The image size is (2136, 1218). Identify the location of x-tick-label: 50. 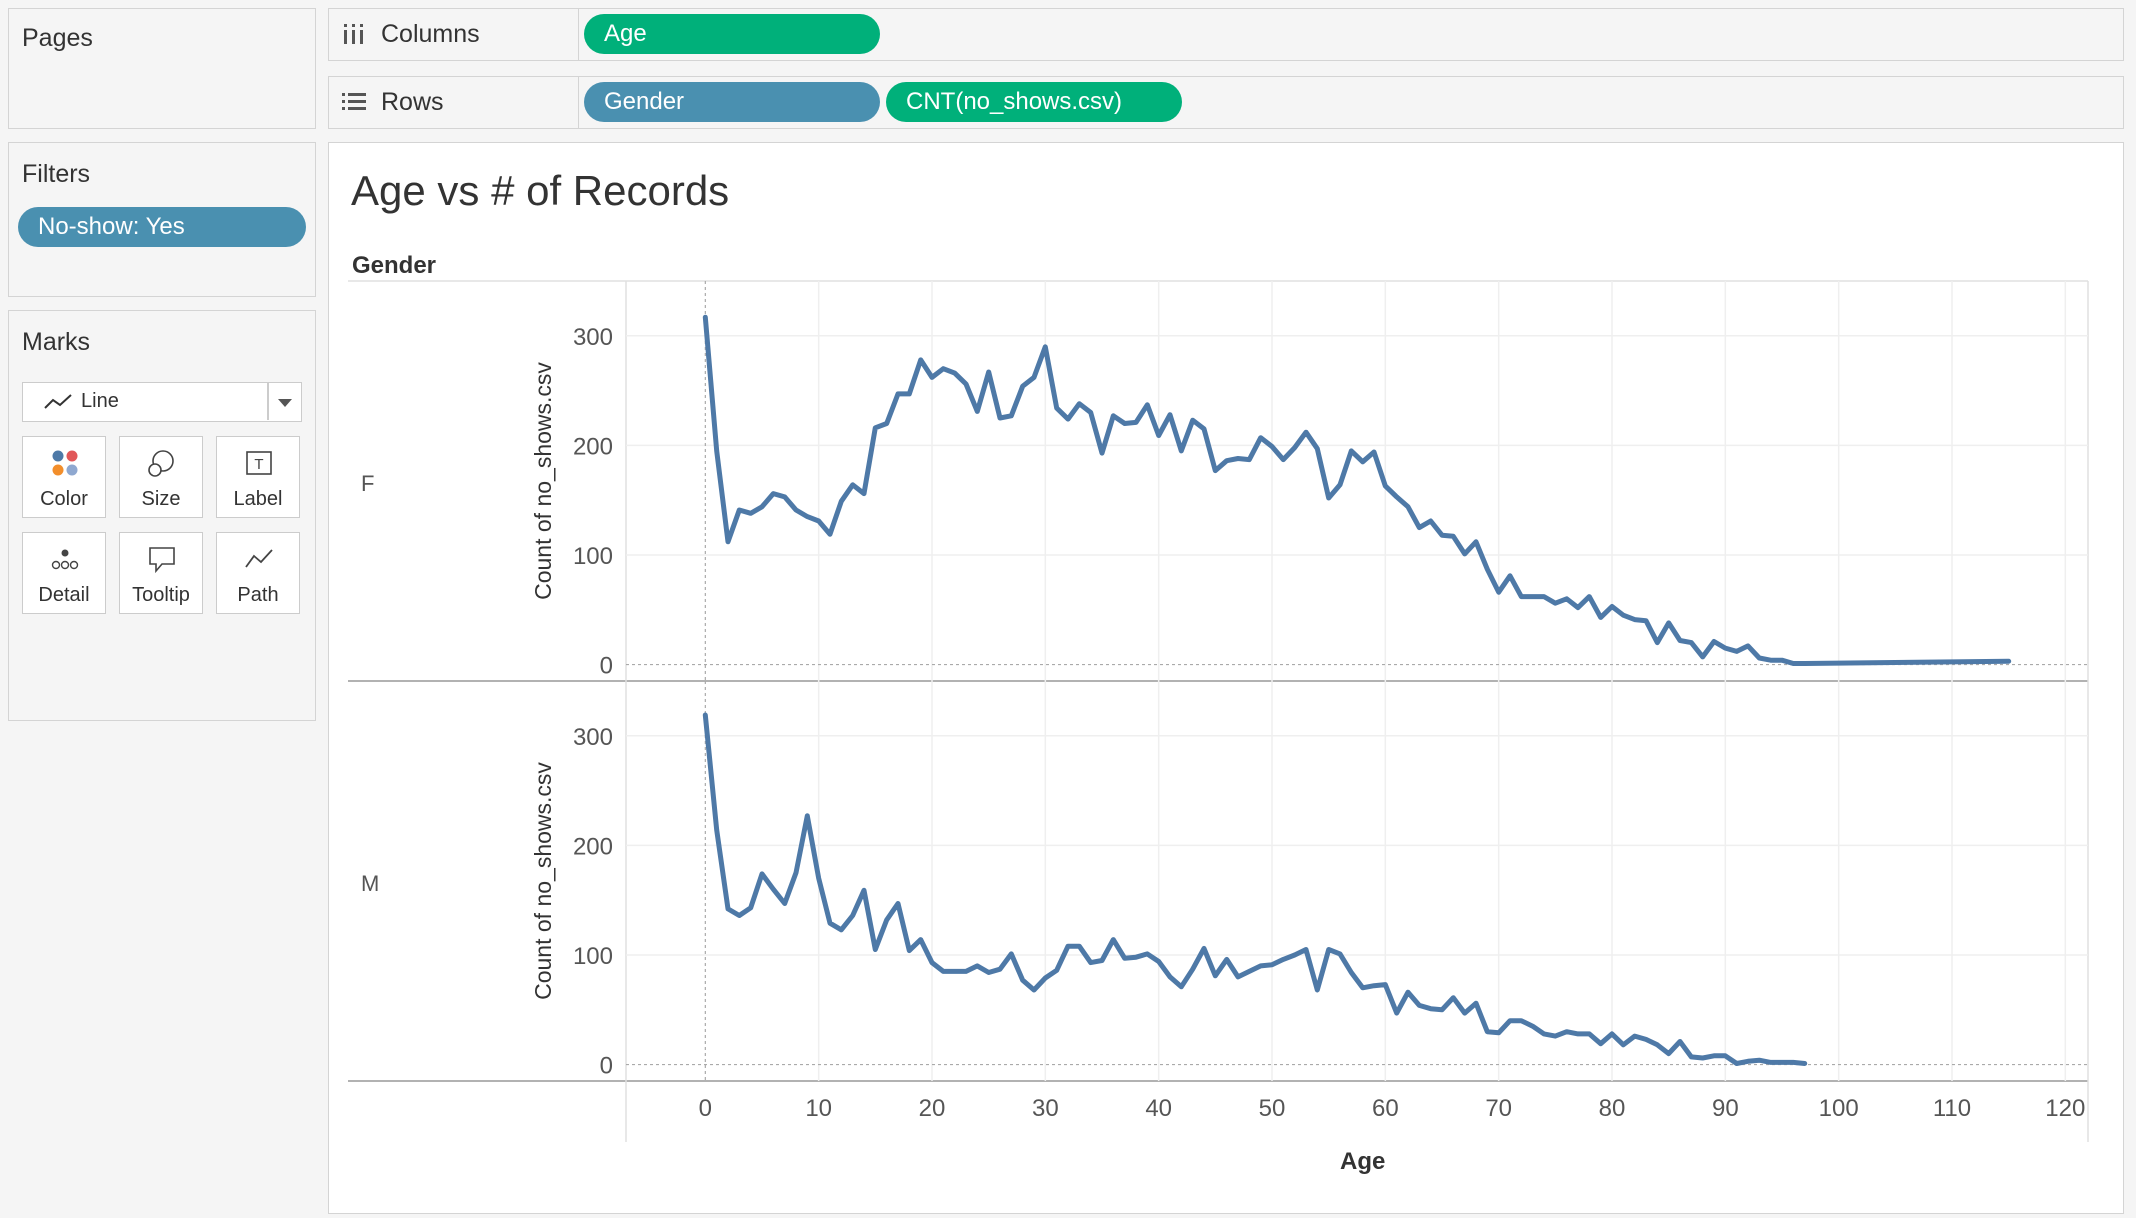
(1272, 1108).